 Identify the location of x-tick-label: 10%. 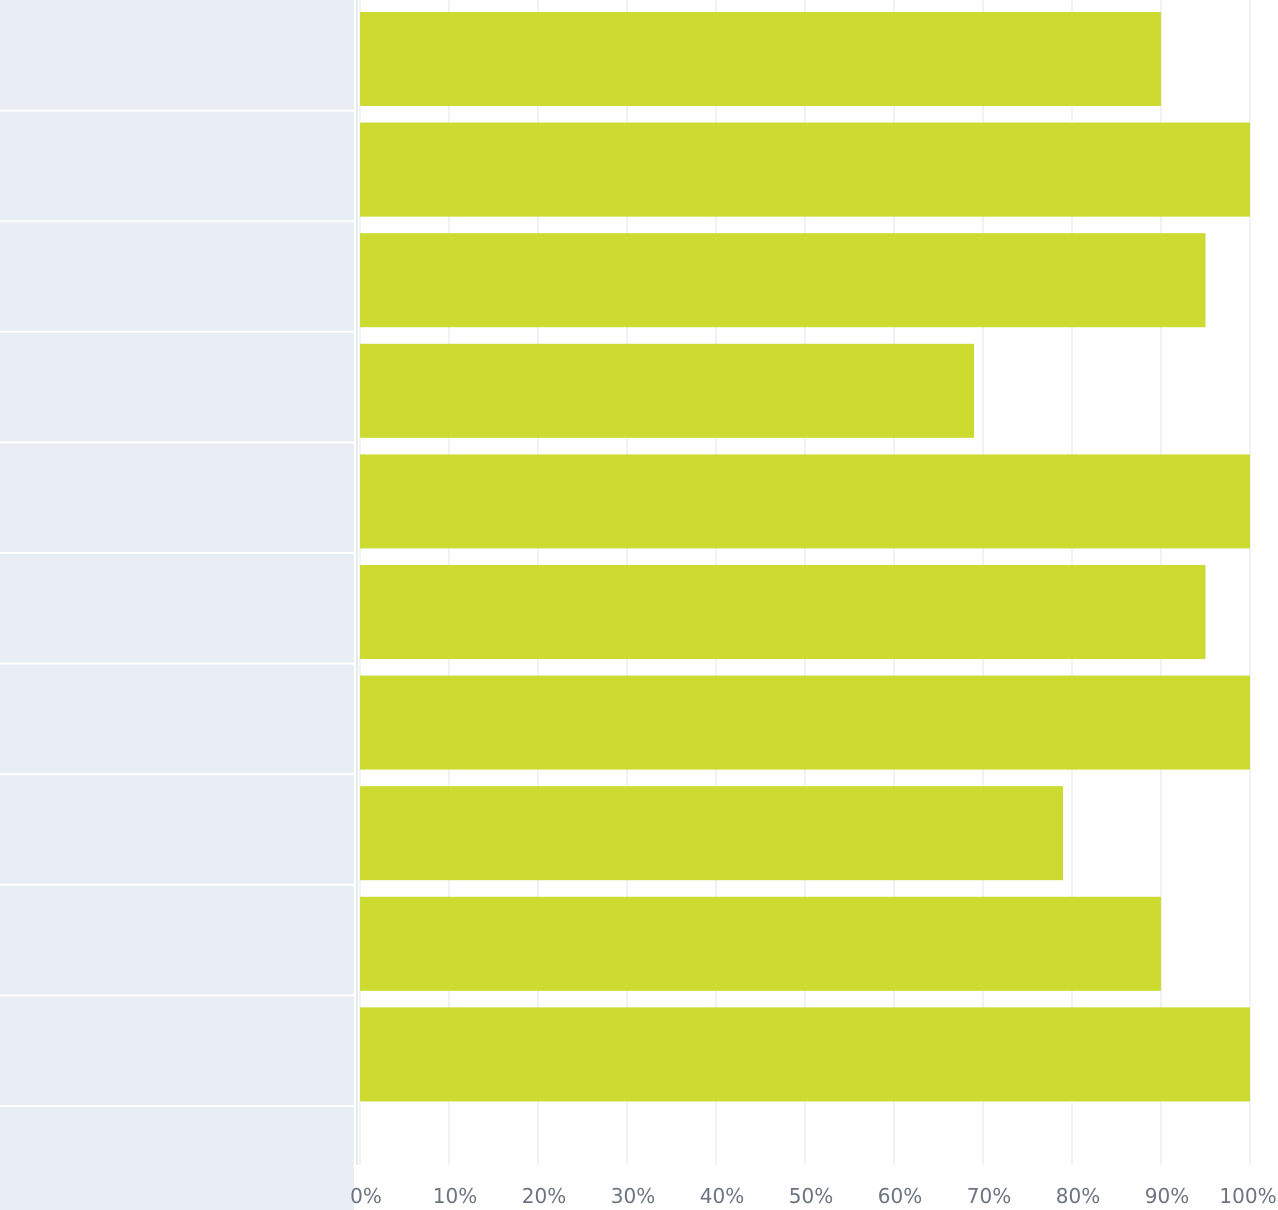
(455, 1196).